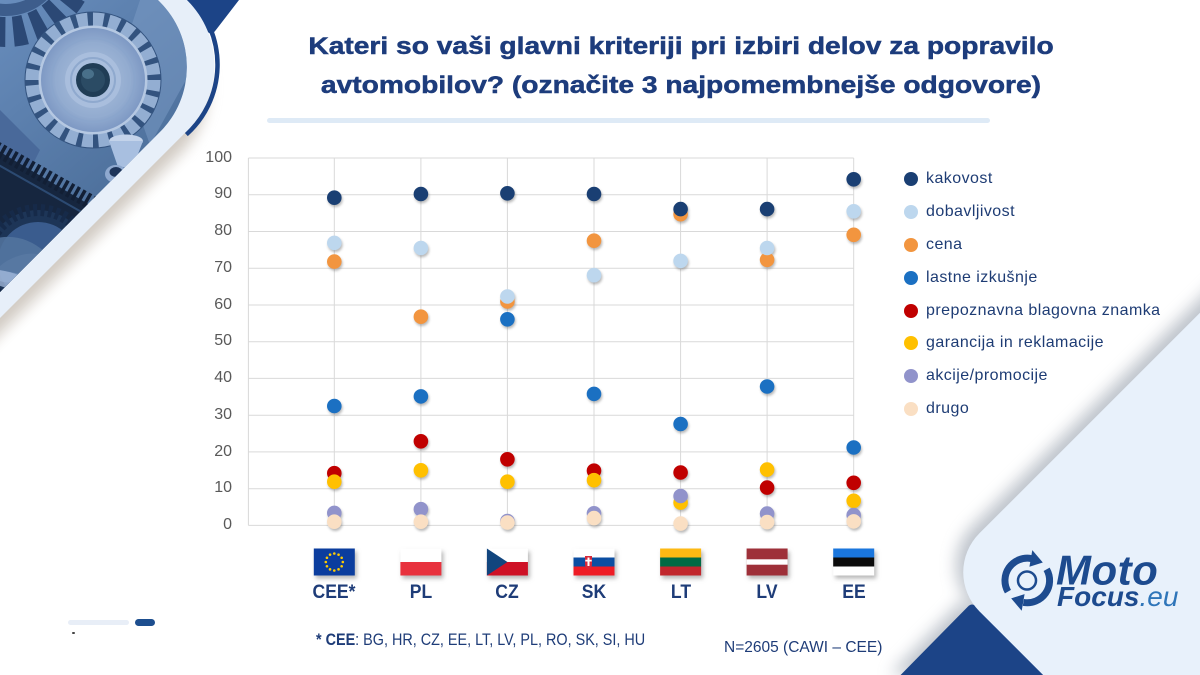  What do you see at coordinates (1118, 596) in the screenshot?
I see `svg-text: Focus.eu` at bounding box center [1118, 596].